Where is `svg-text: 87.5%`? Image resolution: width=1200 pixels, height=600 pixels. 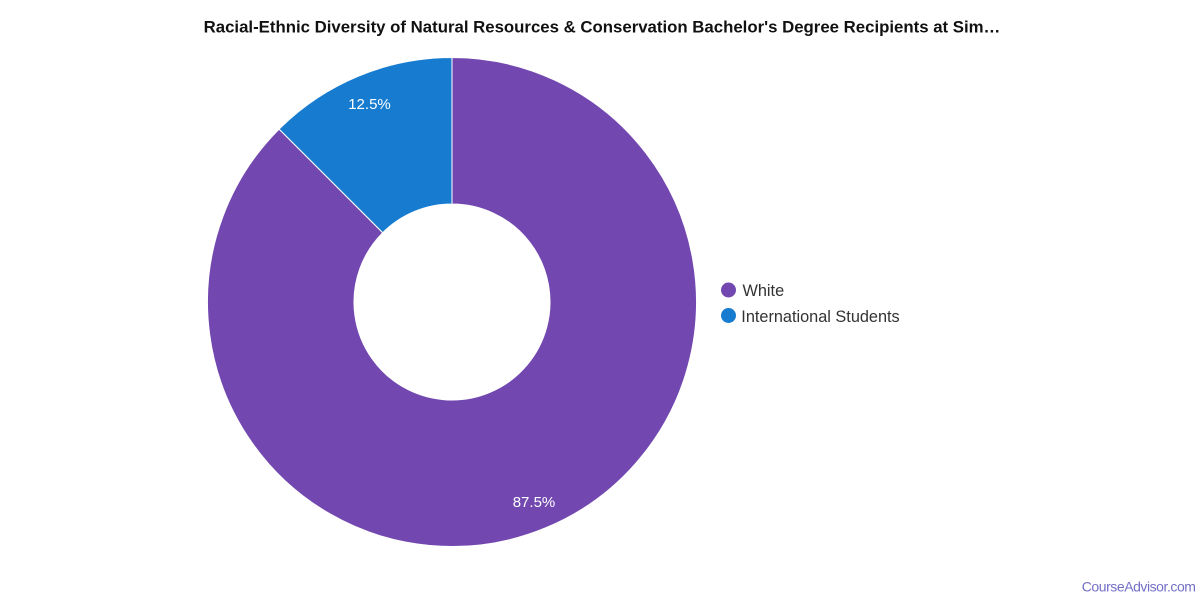 svg-text: 87.5% is located at coordinates (534, 502).